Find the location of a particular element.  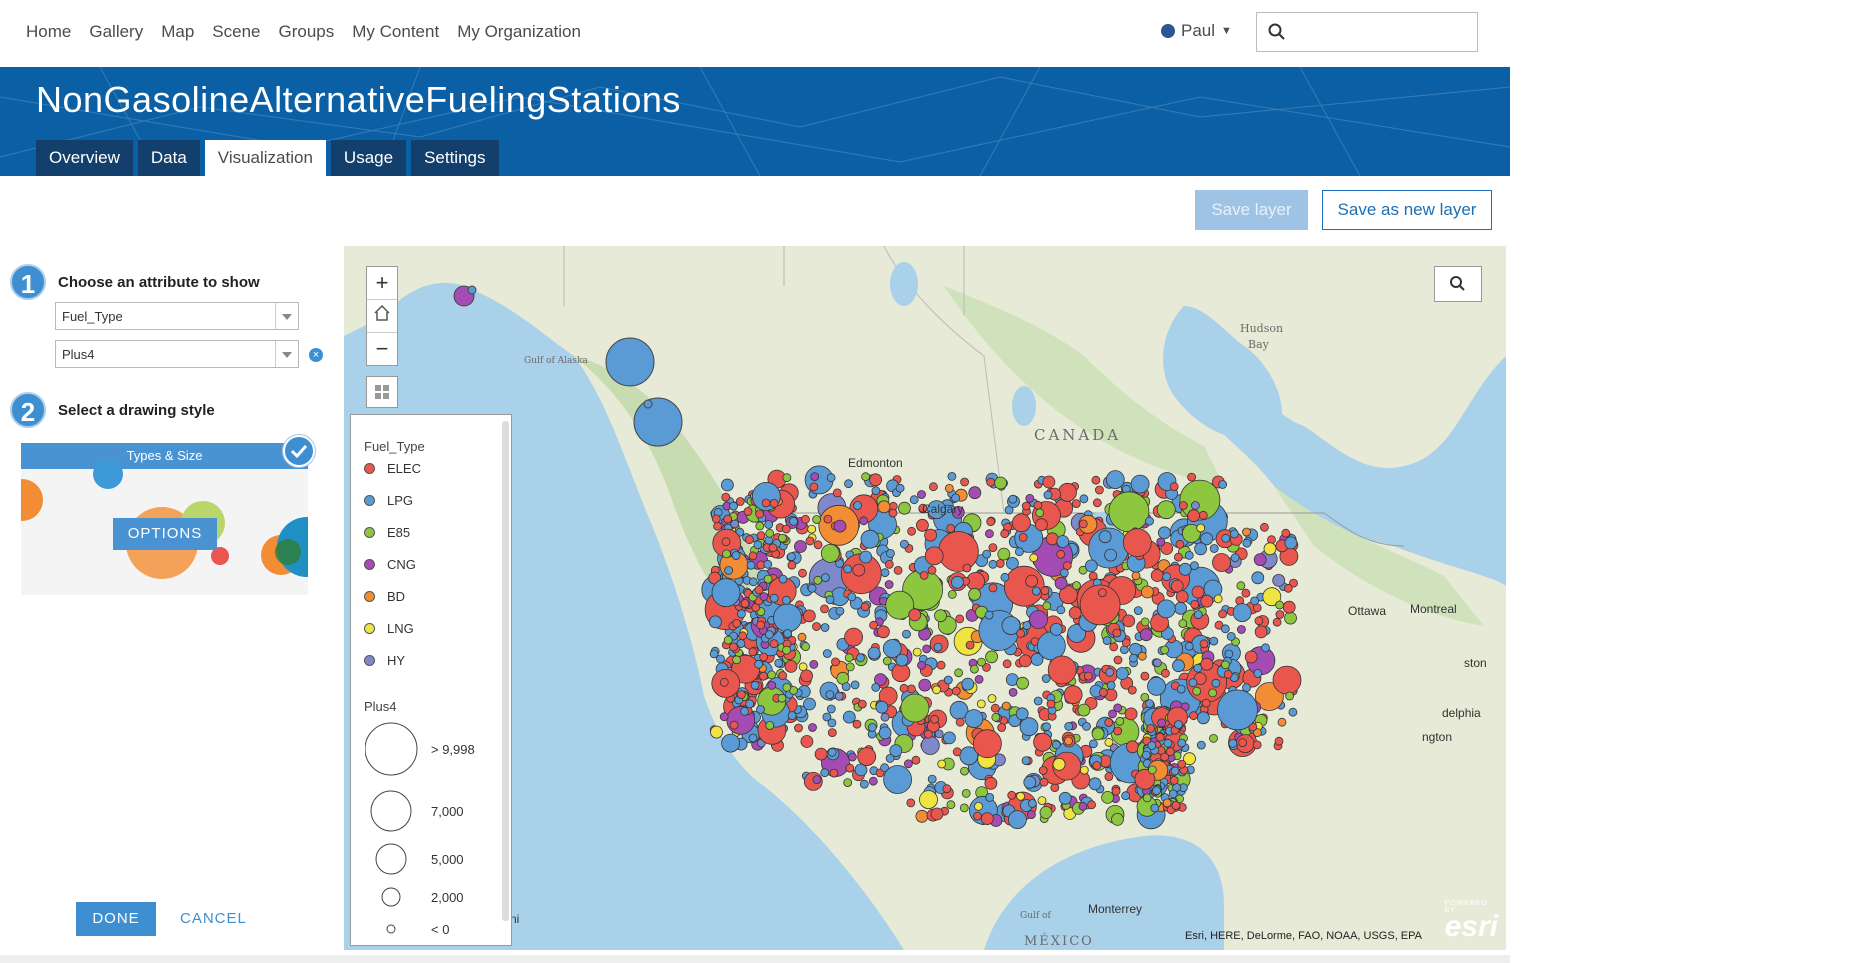

zoom-out-button: − is located at coordinates (382, 348).